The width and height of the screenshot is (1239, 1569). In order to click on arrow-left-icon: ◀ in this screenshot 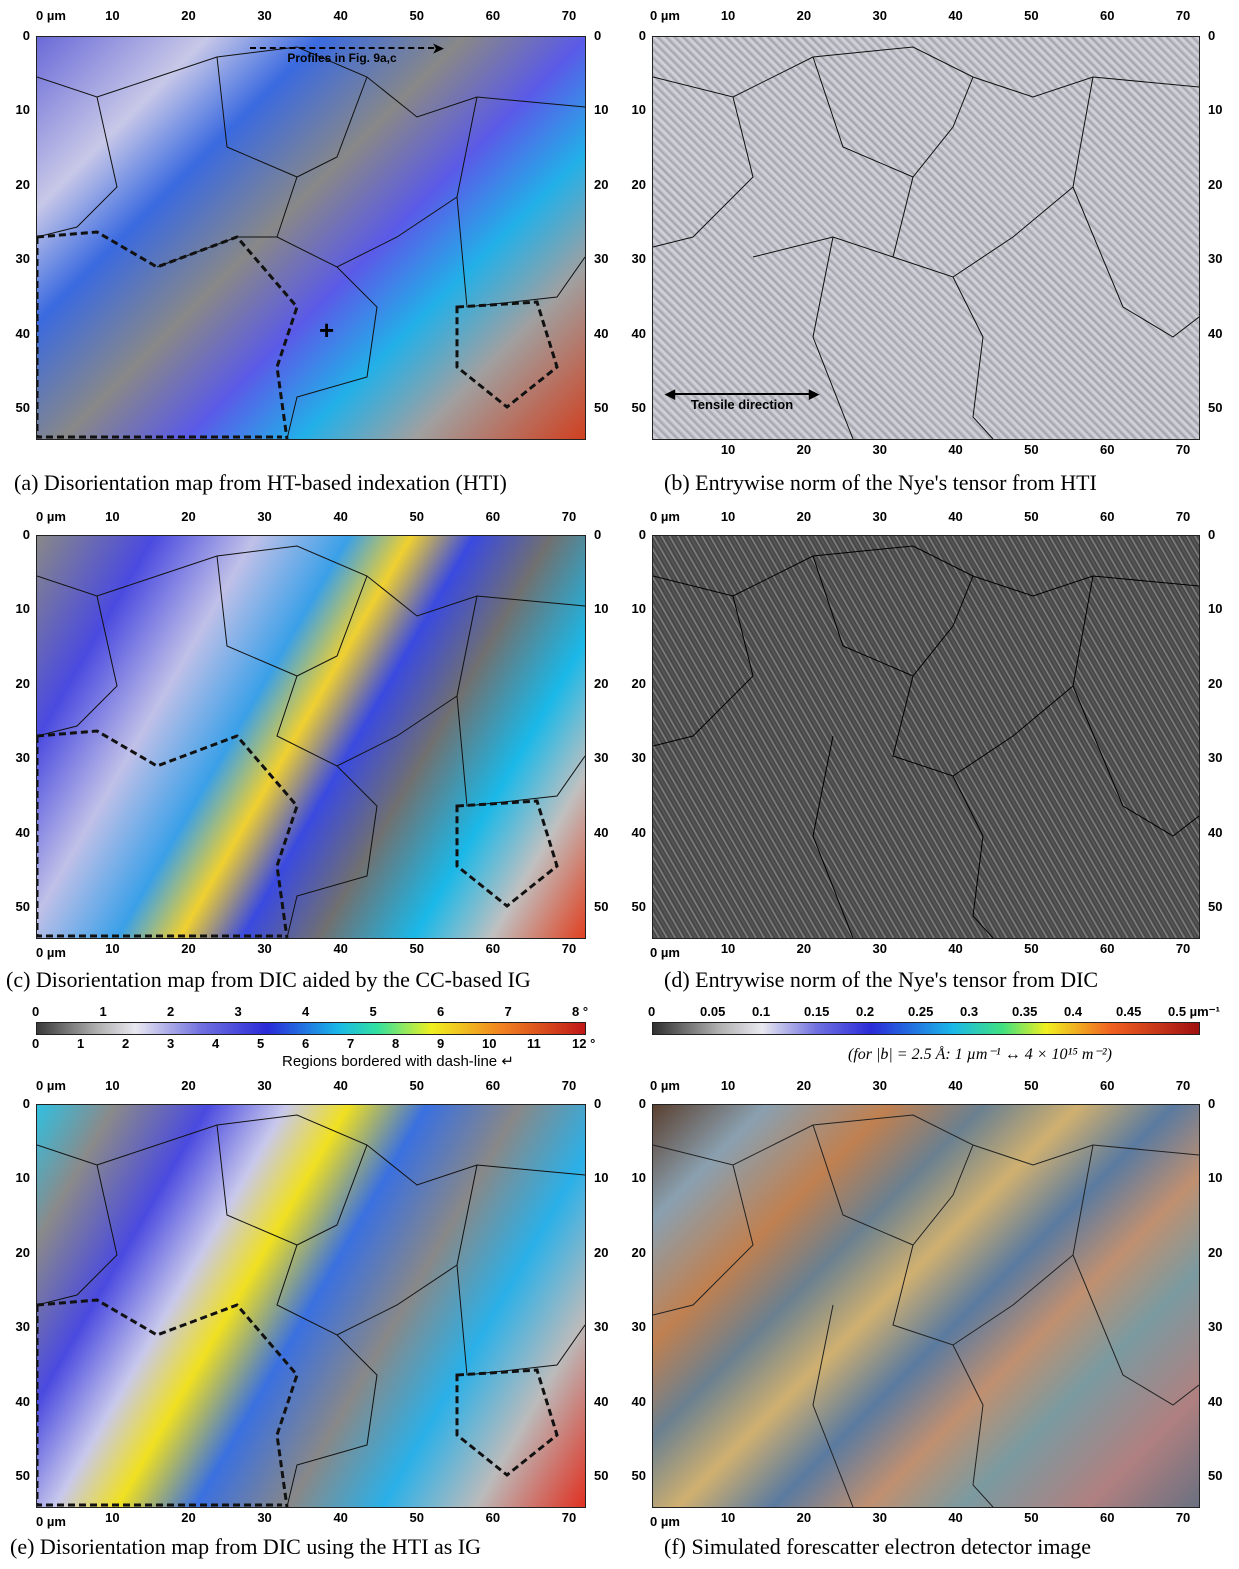, I will do `click(670, 393)`.